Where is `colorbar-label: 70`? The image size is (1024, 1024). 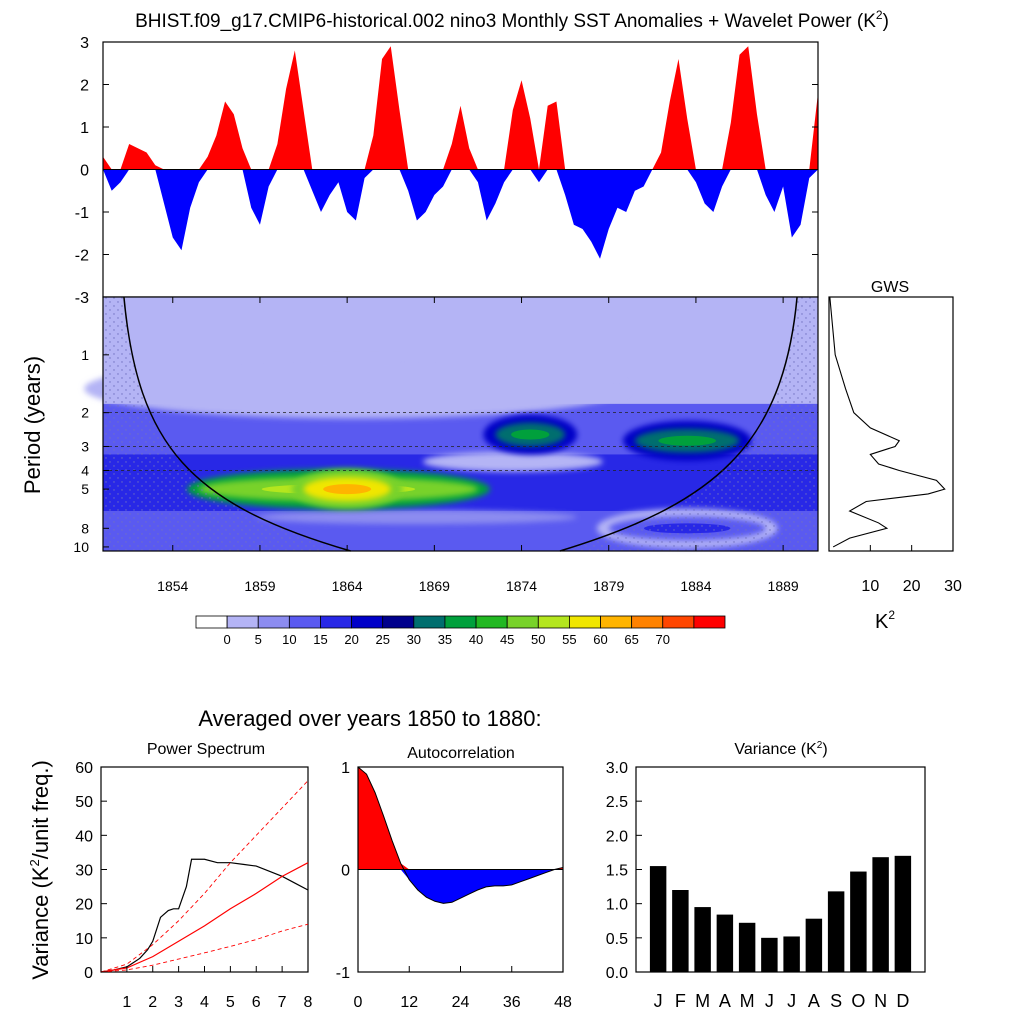 colorbar-label: 70 is located at coordinates (663, 639).